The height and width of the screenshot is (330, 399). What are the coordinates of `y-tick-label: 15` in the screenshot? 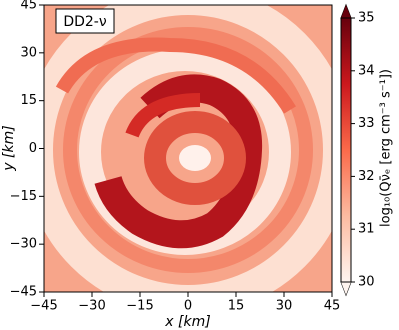 It's located at (28, 100).